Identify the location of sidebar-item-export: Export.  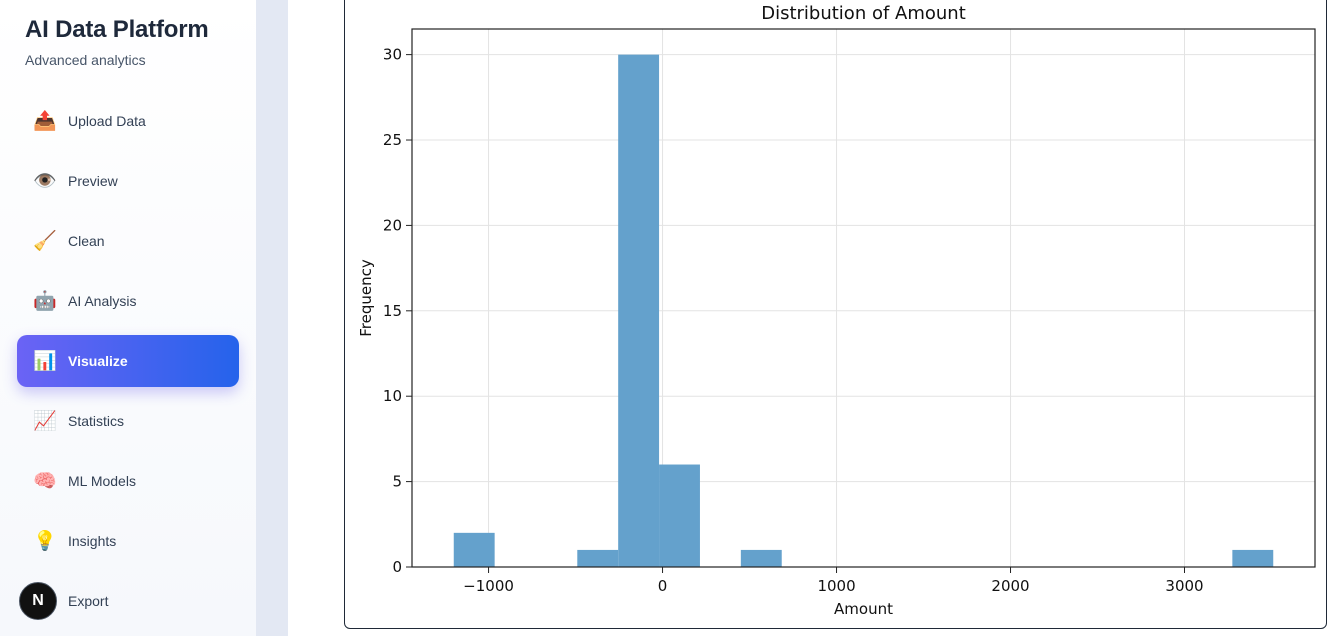
(128, 601).